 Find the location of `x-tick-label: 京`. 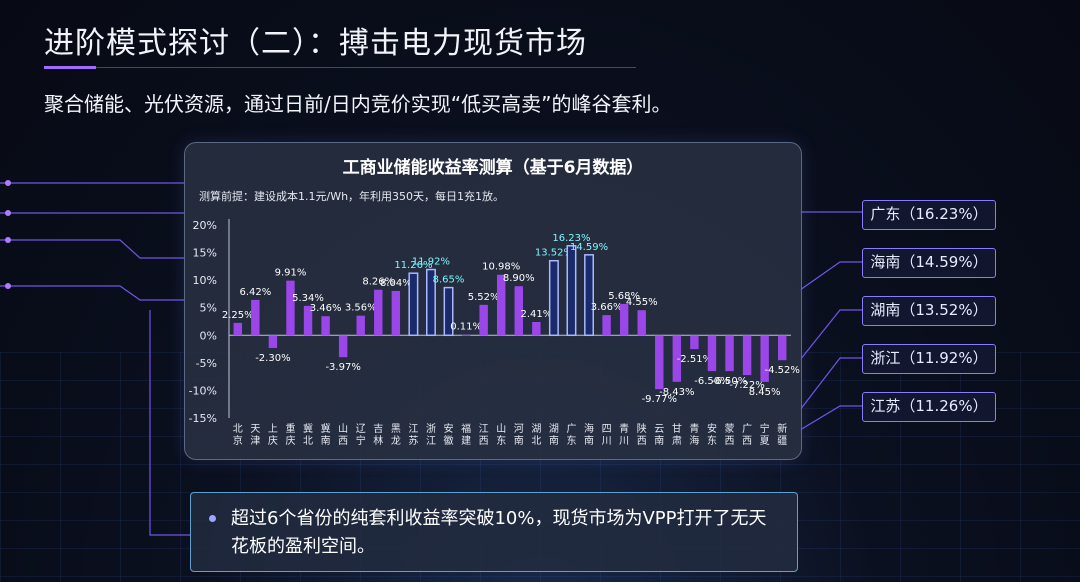

x-tick-label: 京 is located at coordinates (238, 440).